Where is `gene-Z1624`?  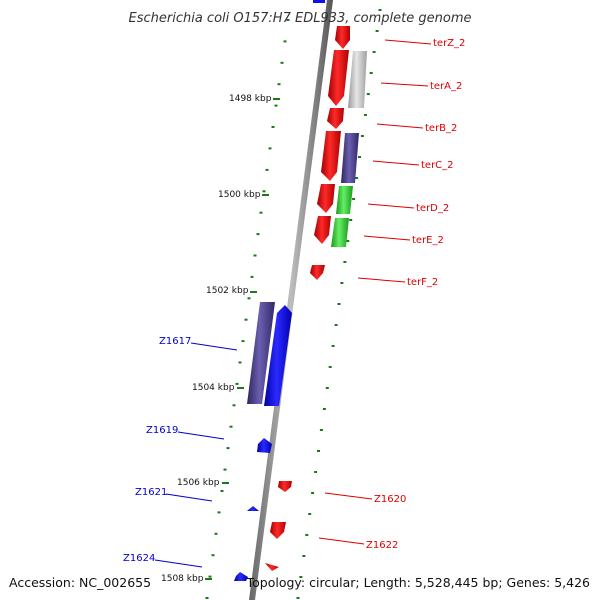
gene-Z1624 is located at coordinates (241, 576).